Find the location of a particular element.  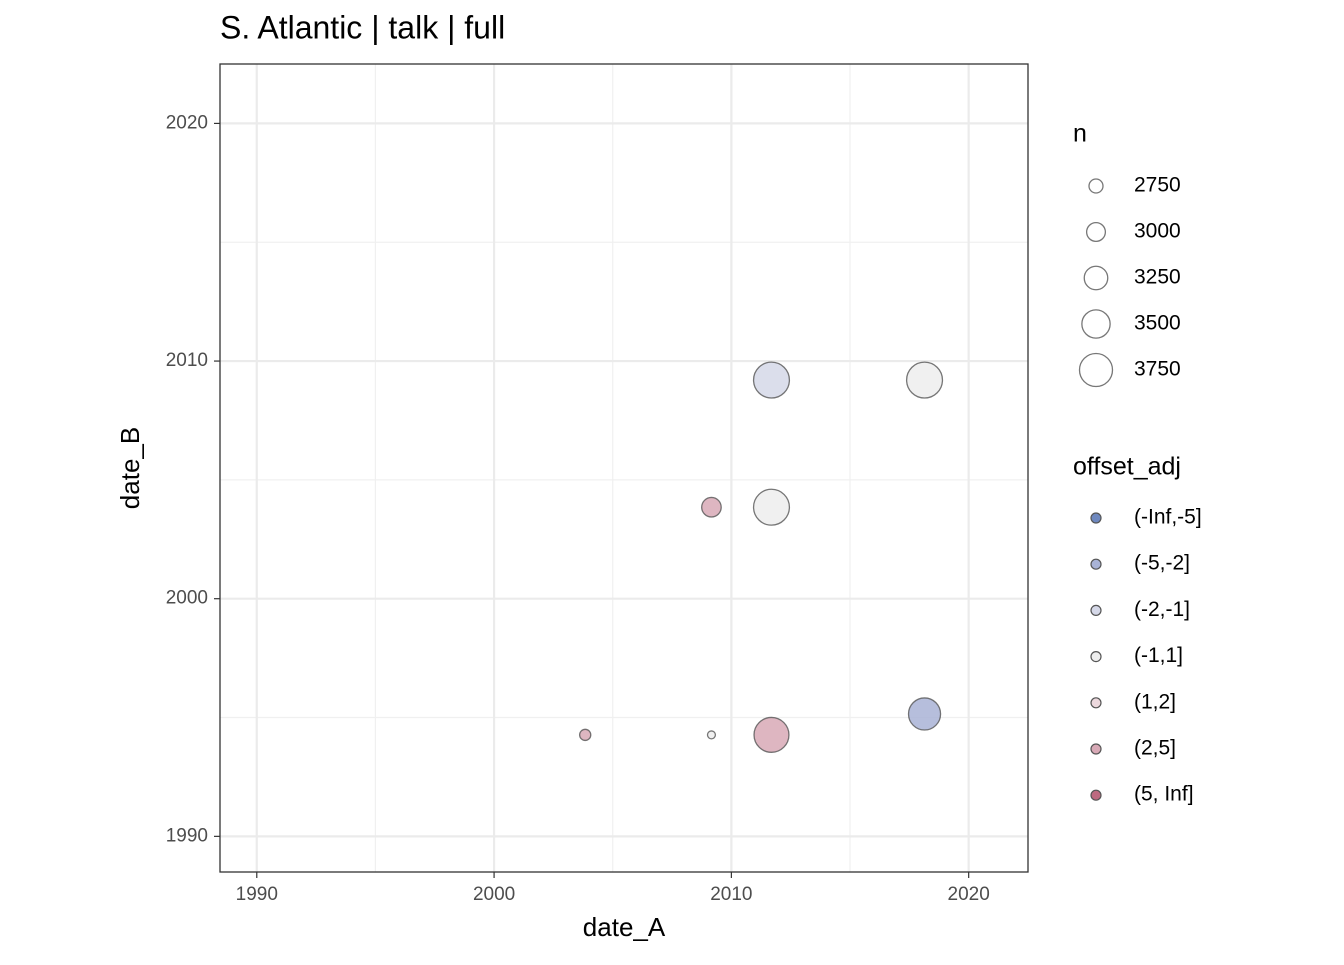

y-tick-label: 2020 is located at coordinates (187, 122).